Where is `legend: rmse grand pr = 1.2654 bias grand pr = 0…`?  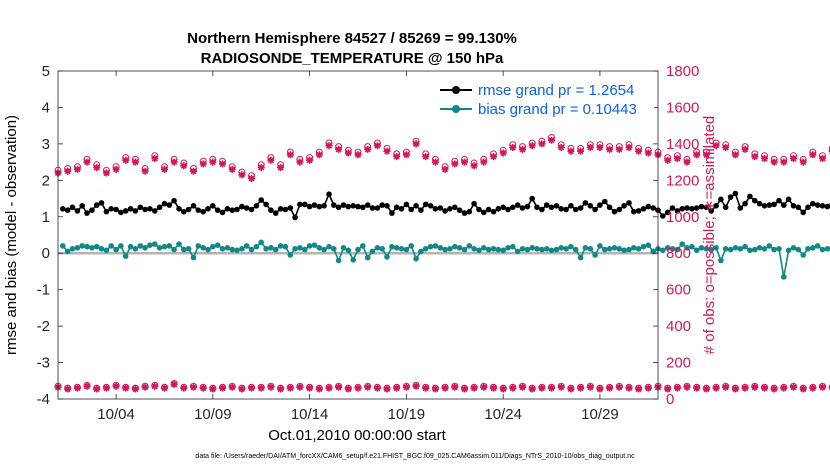 legend: rmse grand pr = 1.2654 bias grand pr = 0… is located at coordinates (536, 100).